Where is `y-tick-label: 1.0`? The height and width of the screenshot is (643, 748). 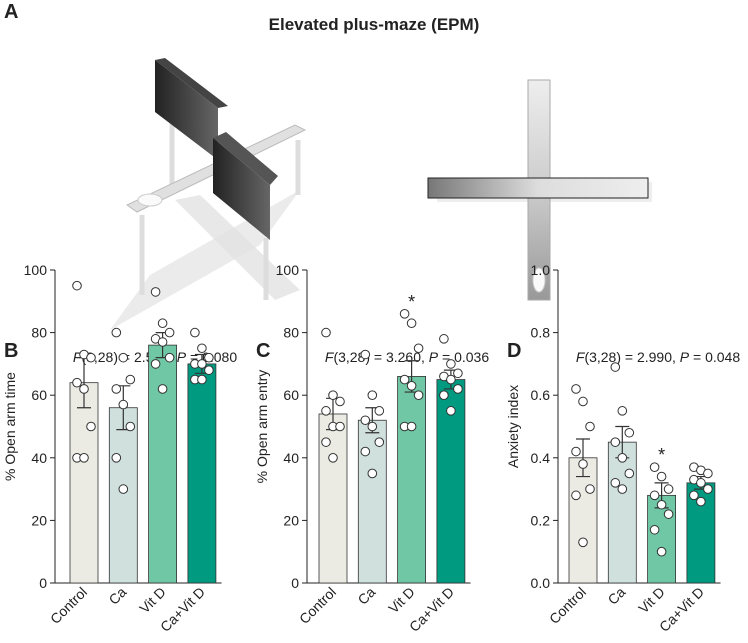 y-tick-label: 1.0 is located at coordinates (541, 270).